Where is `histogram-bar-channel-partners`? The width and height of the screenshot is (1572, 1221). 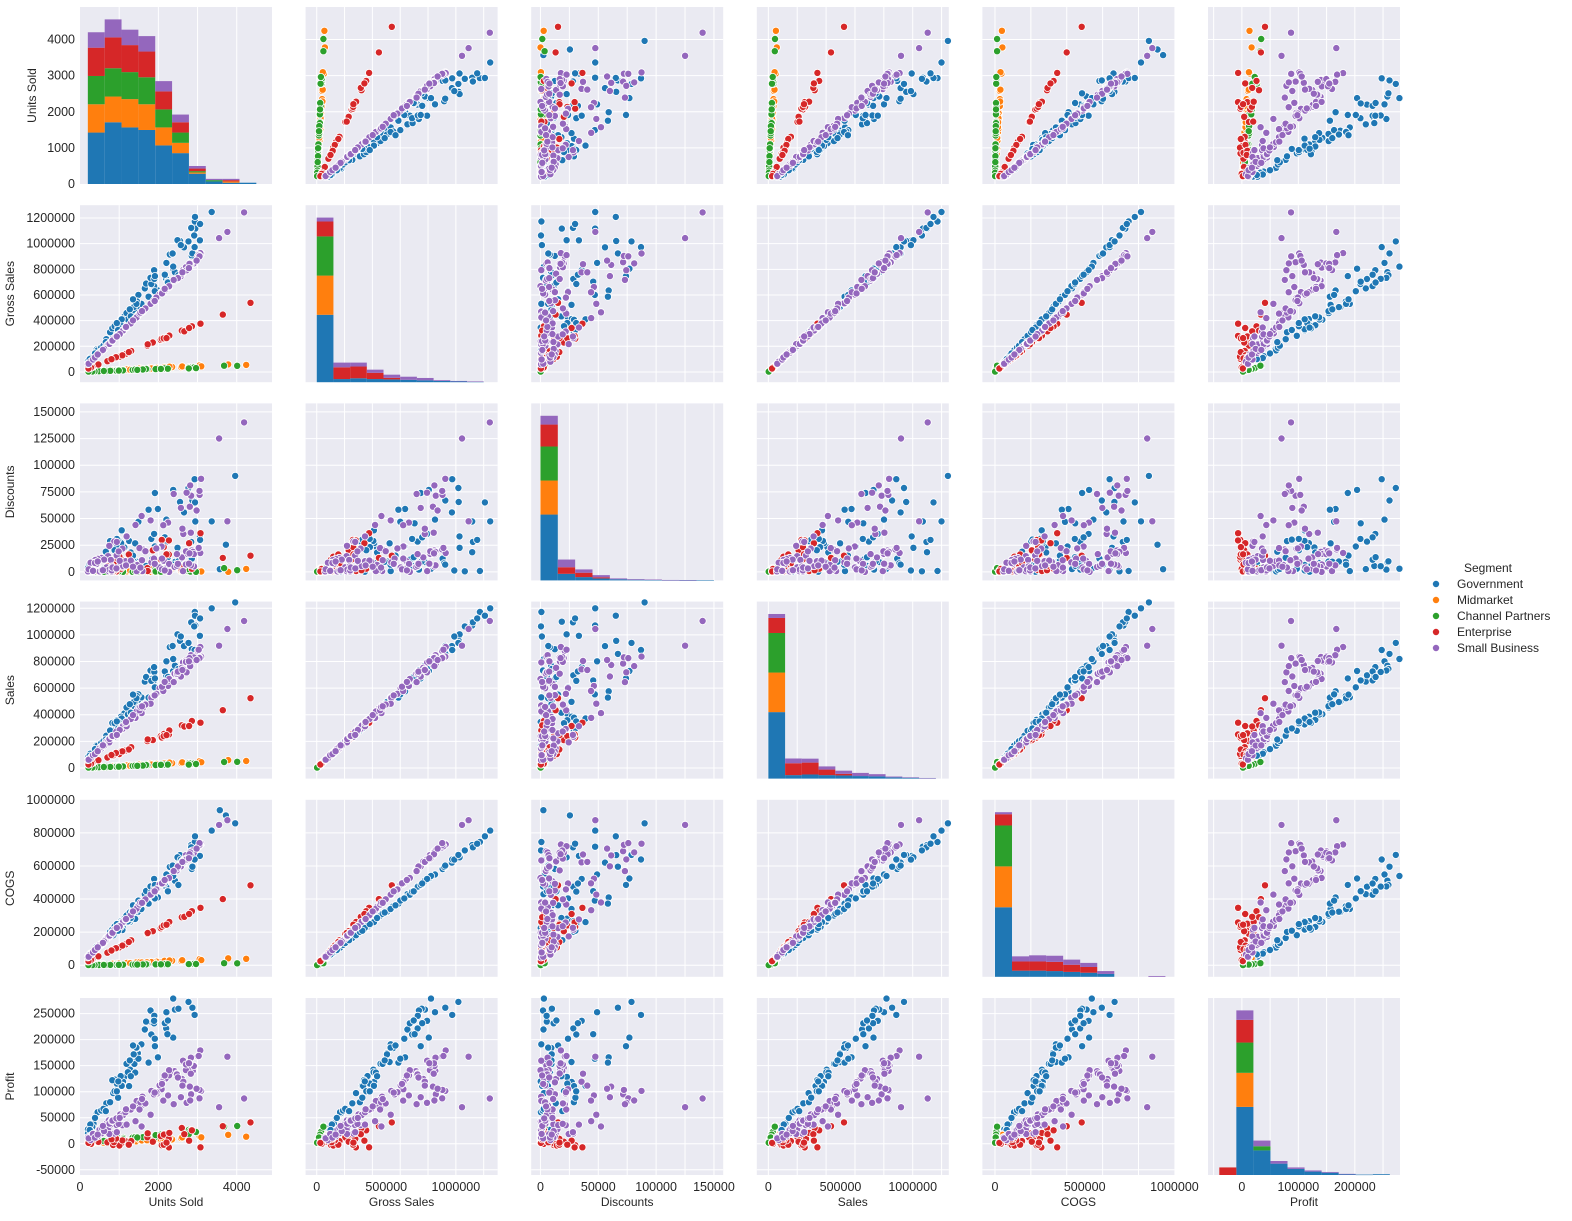
histogram-bar-channel-partners is located at coordinates (197, 172).